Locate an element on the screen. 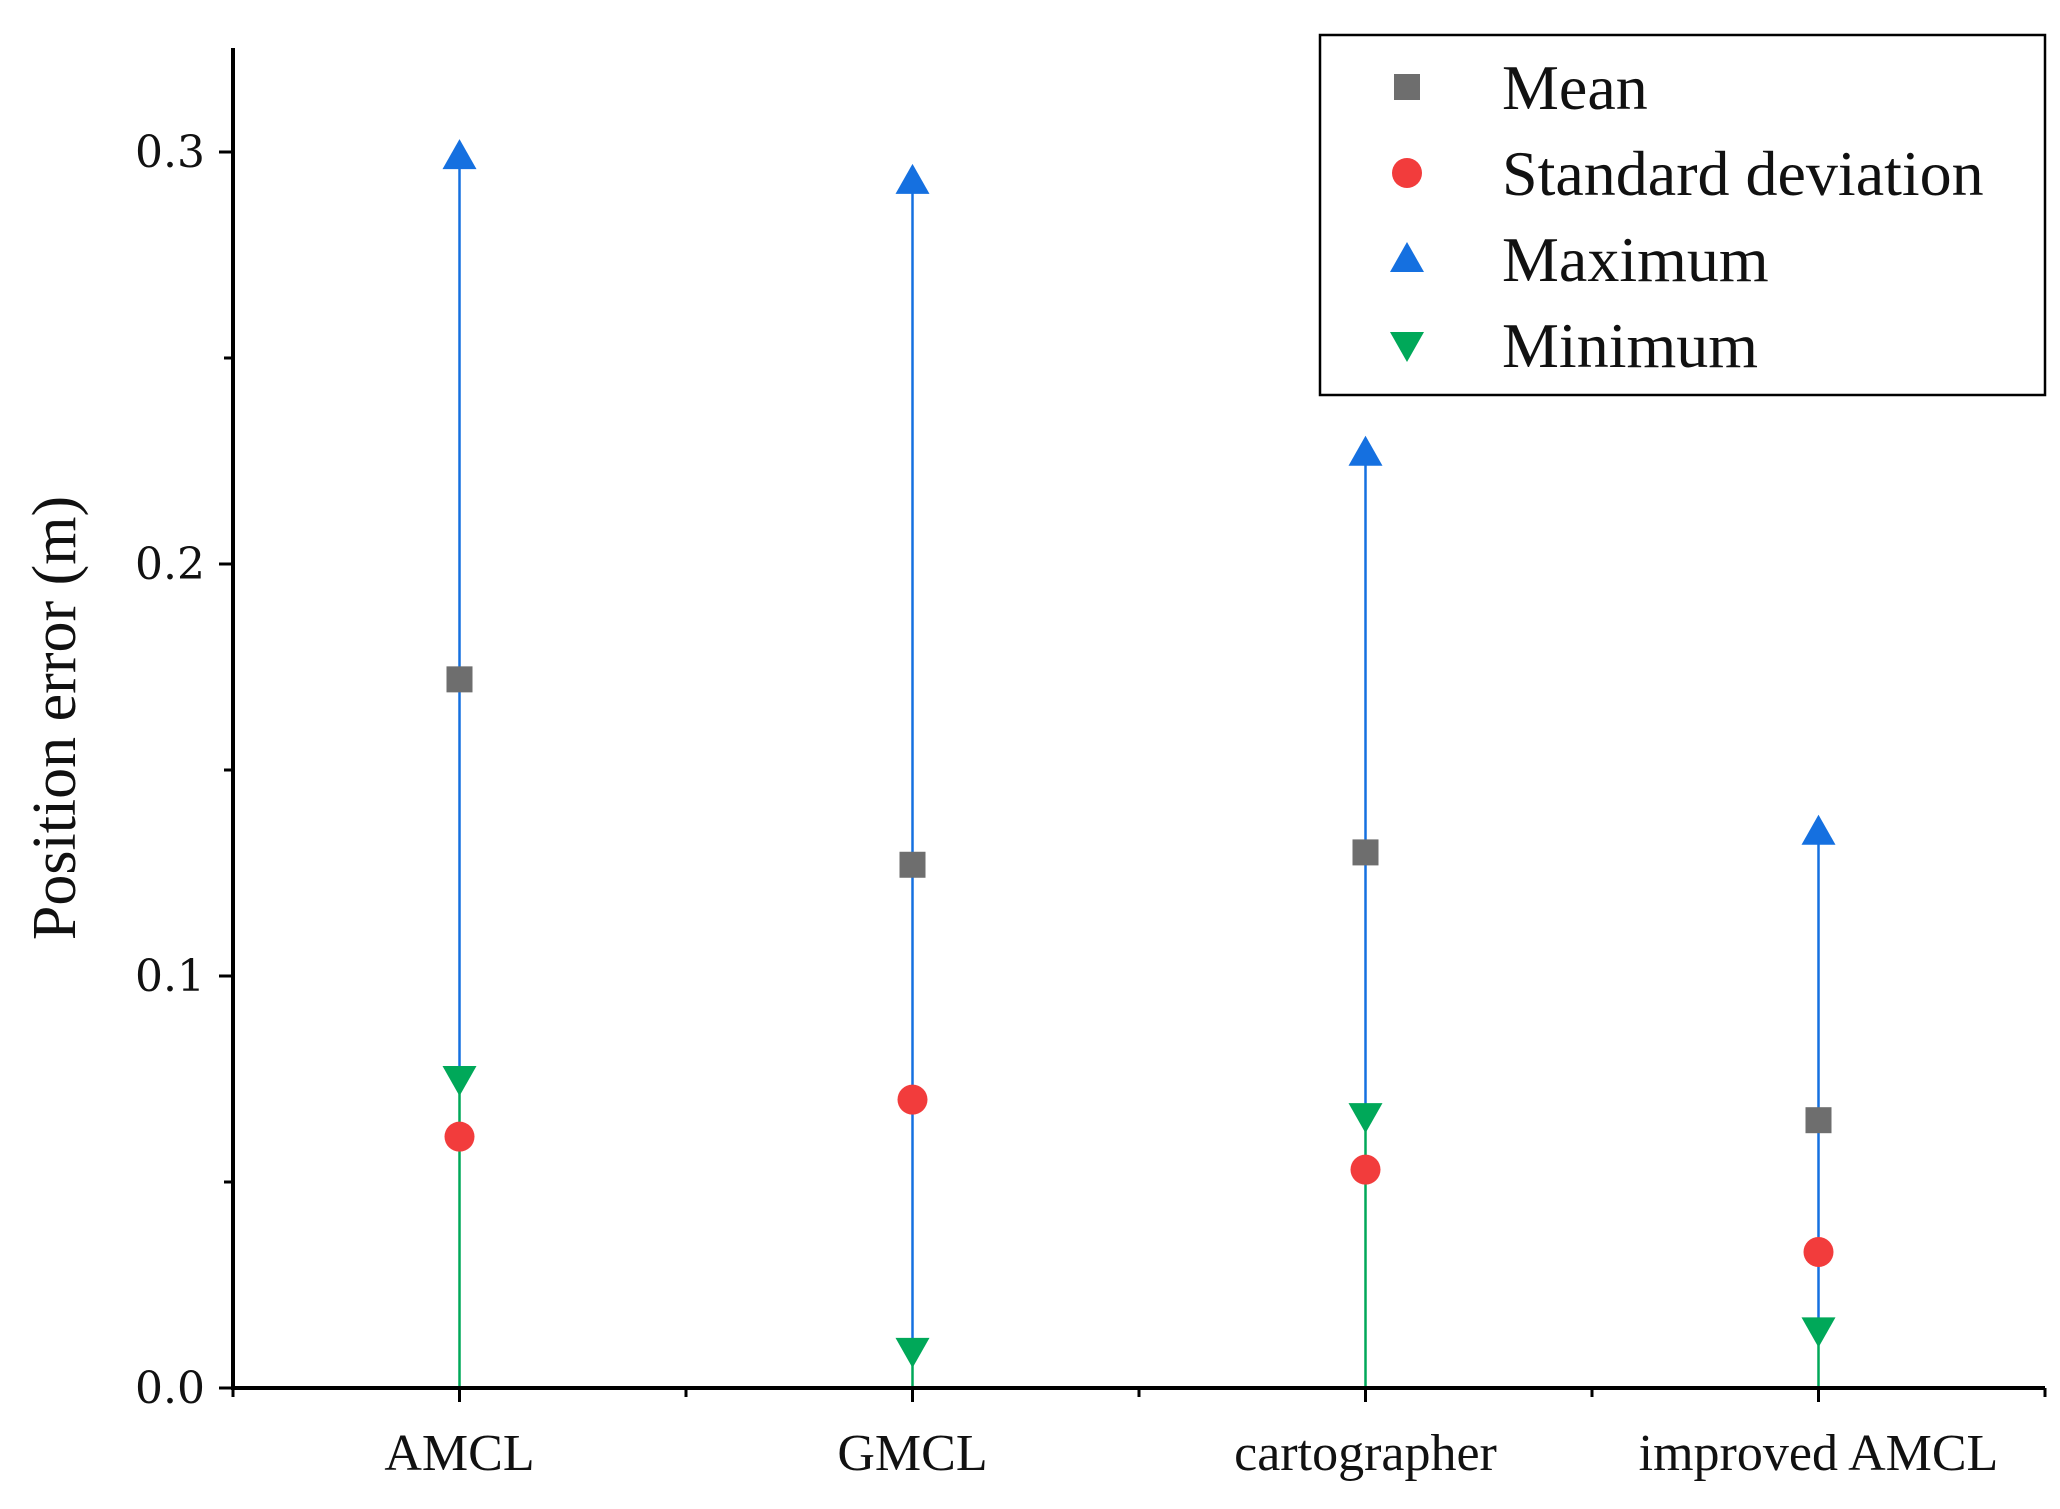  y-ticks: 0.0 0.1 0.2 0.3 is located at coordinates (184, 770).